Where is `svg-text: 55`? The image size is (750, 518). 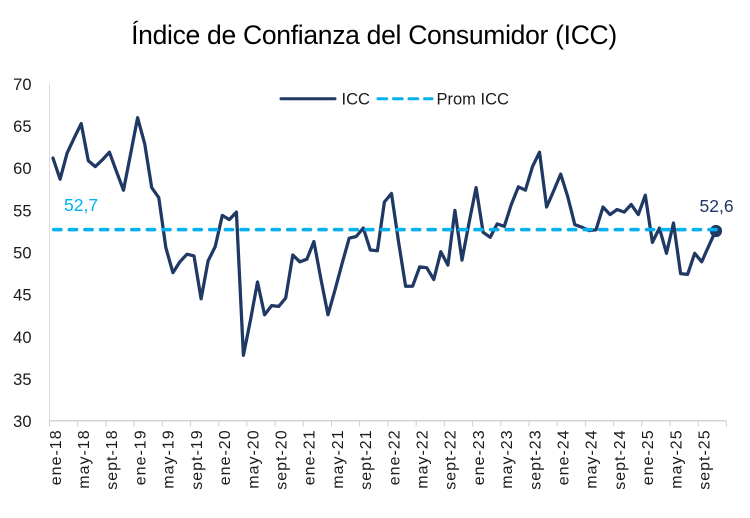 svg-text: 55 is located at coordinates (22, 211).